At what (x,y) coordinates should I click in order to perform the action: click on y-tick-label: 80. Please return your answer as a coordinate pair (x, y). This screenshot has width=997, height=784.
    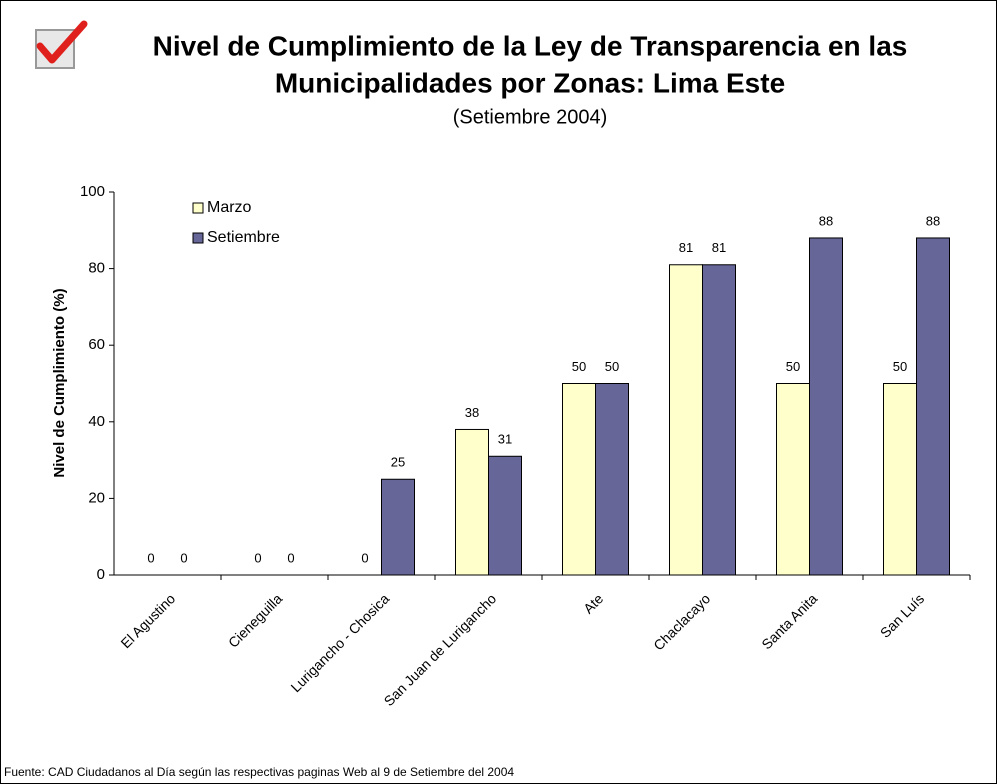
    Looking at the image, I should click on (96, 268).